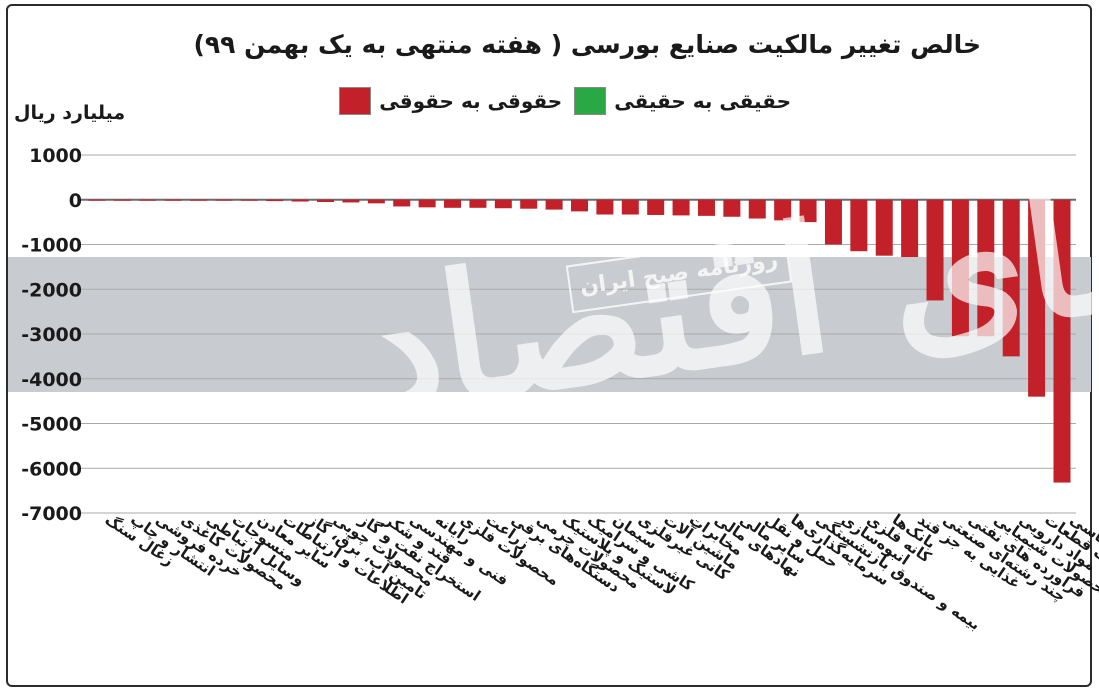 Image resolution: width=1099 pixels, height=693 pixels. What do you see at coordinates (51, 469) in the screenshot?
I see `y-tick-label: -6000` at bounding box center [51, 469].